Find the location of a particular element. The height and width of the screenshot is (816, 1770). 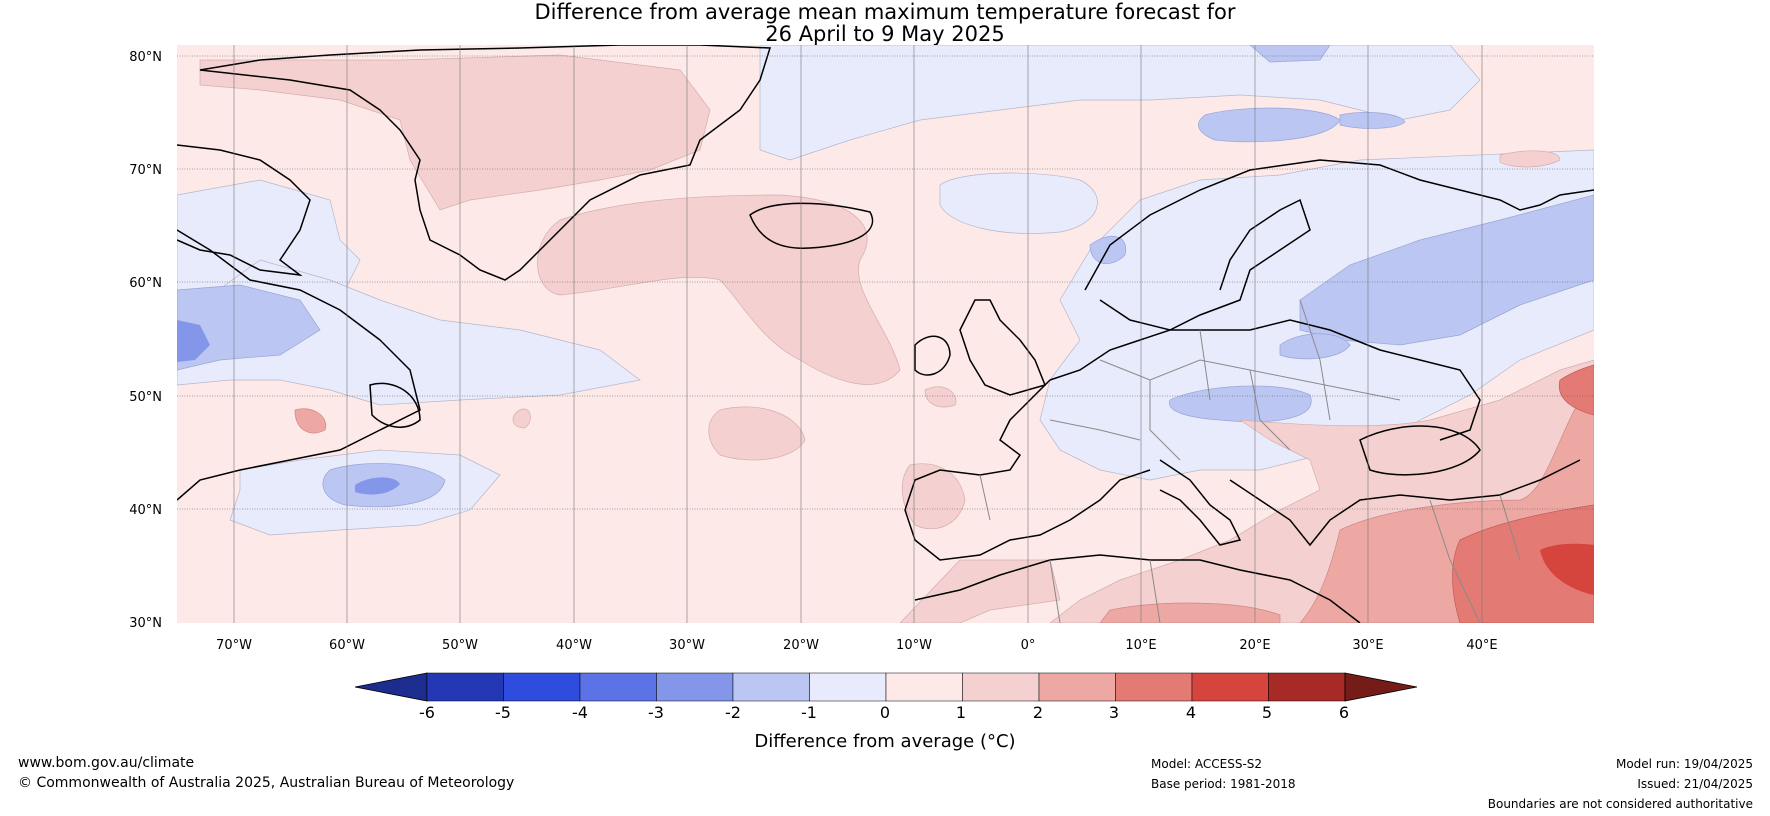

lon-label: 70°W is located at coordinates (234, 645).